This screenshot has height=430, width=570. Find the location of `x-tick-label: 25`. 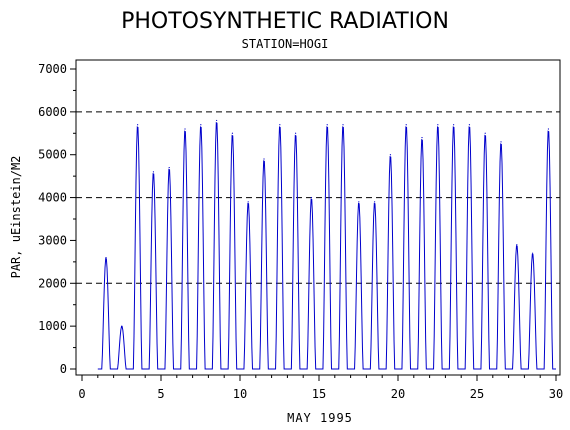

x-tick-label: 25 is located at coordinates (477, 394).